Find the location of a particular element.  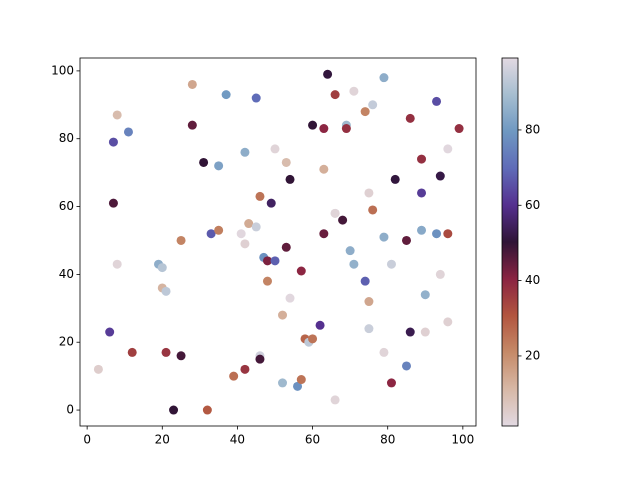

x-tick-label: 100 is located at coordinates (462, 440).